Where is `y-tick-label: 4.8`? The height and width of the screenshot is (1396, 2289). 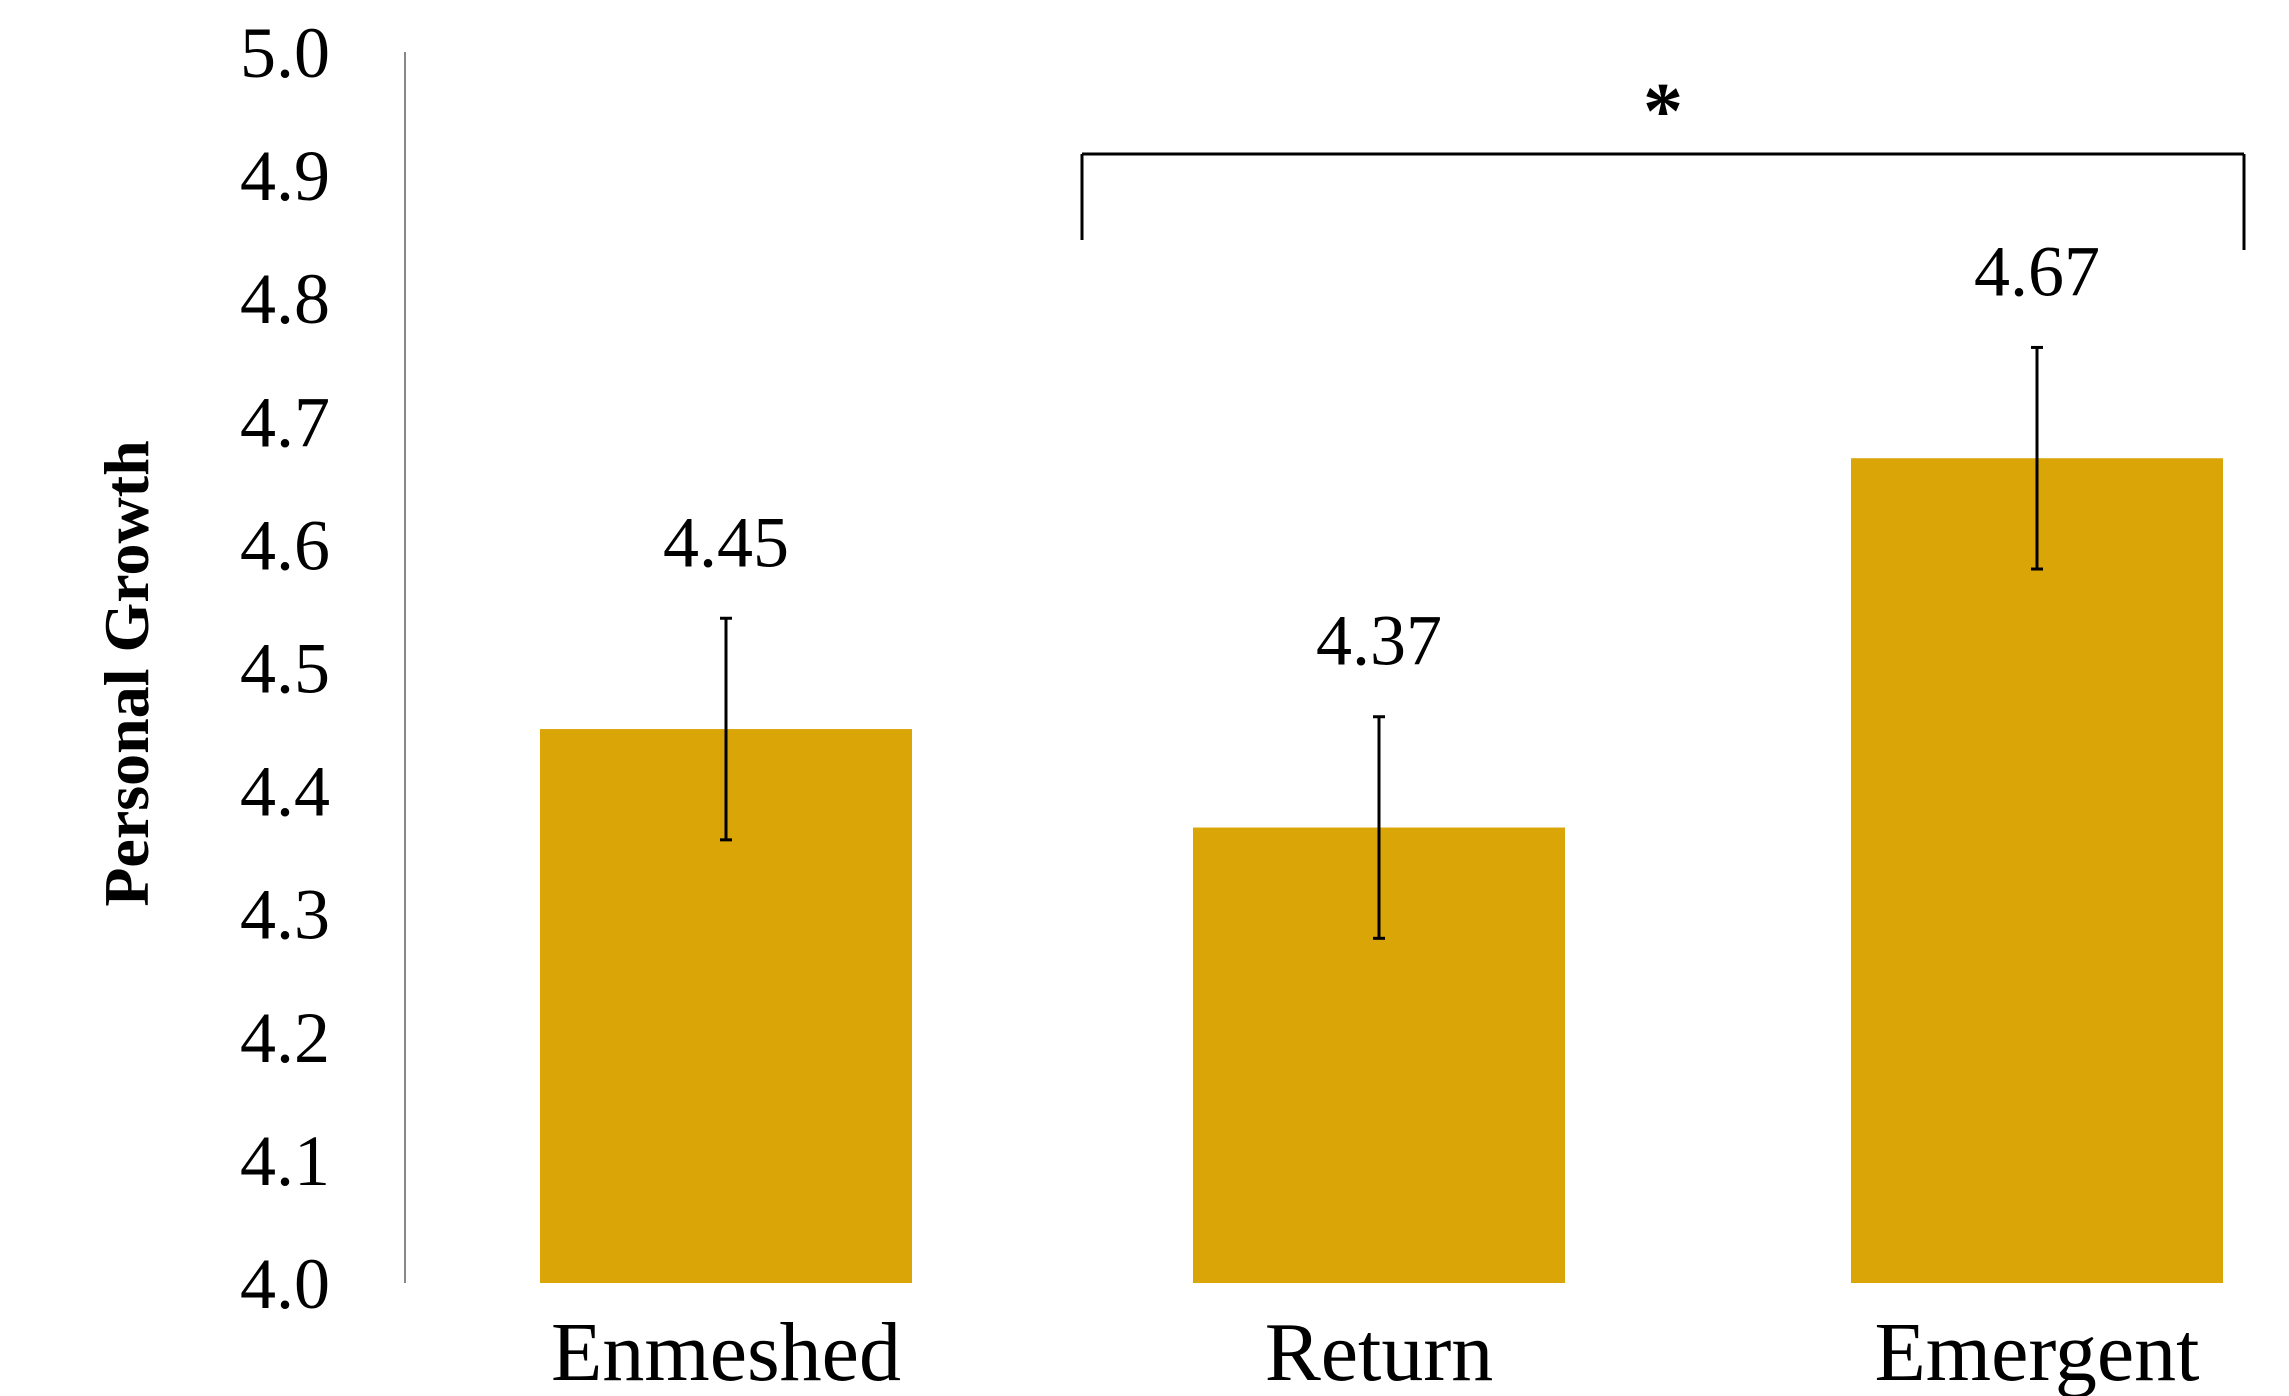 y-tick-label: 4.8 is located at coordinates (285, 299).